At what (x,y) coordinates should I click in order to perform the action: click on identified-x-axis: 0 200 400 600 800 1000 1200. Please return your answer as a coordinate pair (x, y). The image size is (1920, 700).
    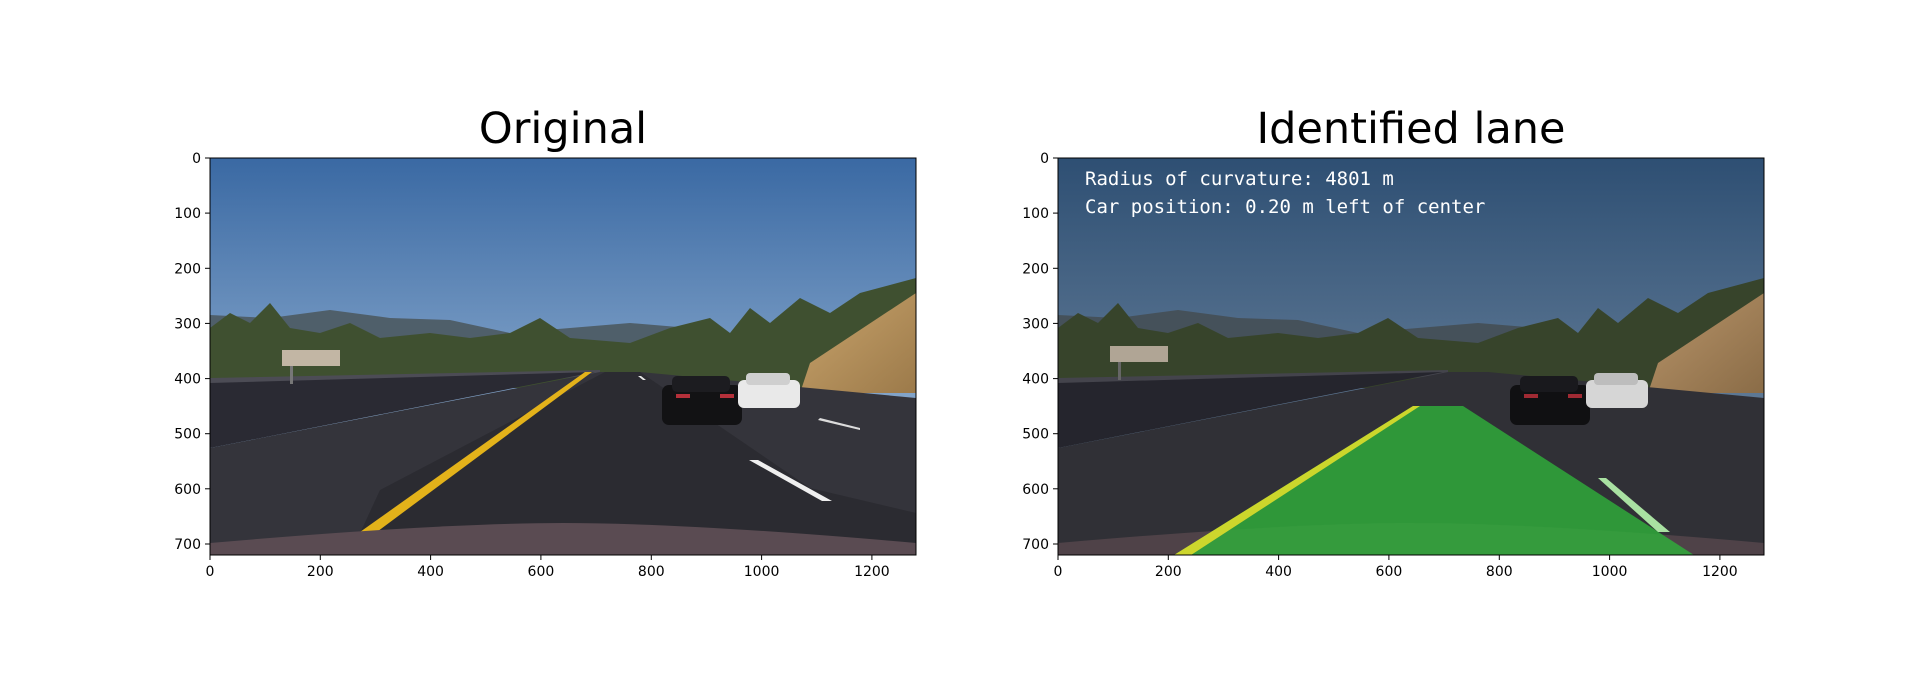
    Looking at the image, I should click on (1396, 567).